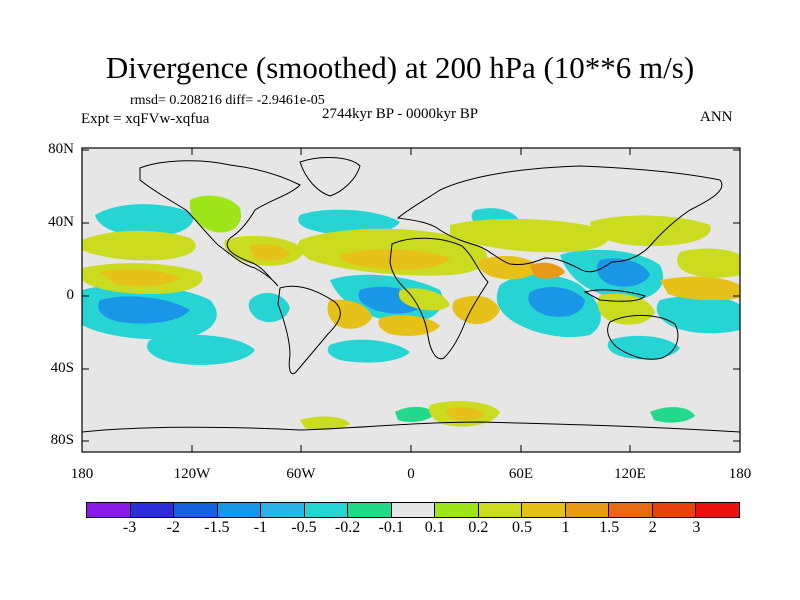  I want to click on colorbar-label: -0.5, so click(304, 527).